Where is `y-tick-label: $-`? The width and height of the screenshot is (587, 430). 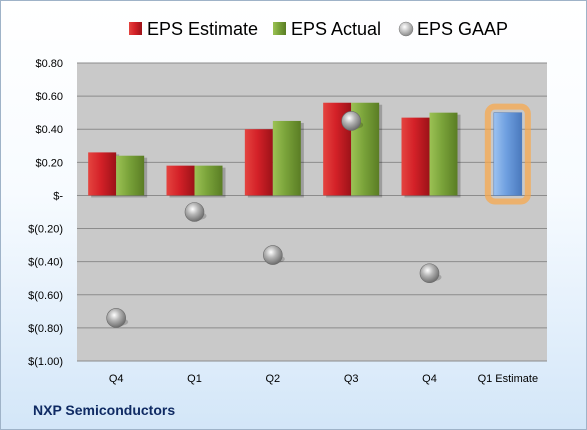 y-tick-label: $- is located at coordinates (58, 196).